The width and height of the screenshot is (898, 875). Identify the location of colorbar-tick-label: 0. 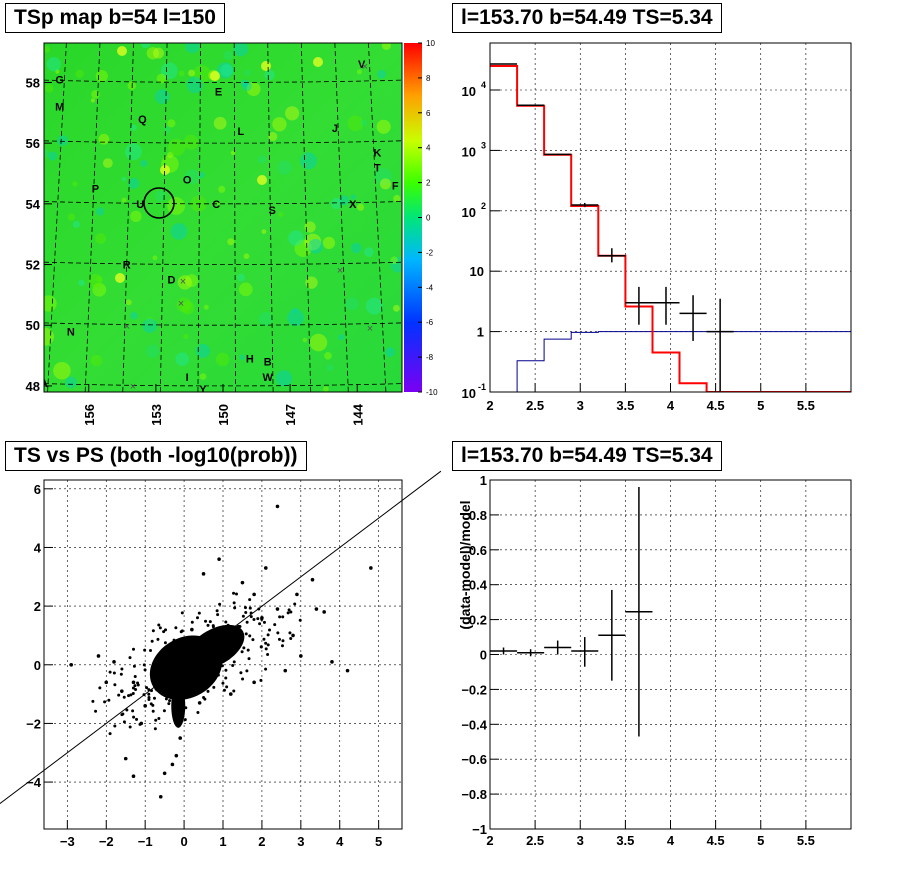
(428, 218).